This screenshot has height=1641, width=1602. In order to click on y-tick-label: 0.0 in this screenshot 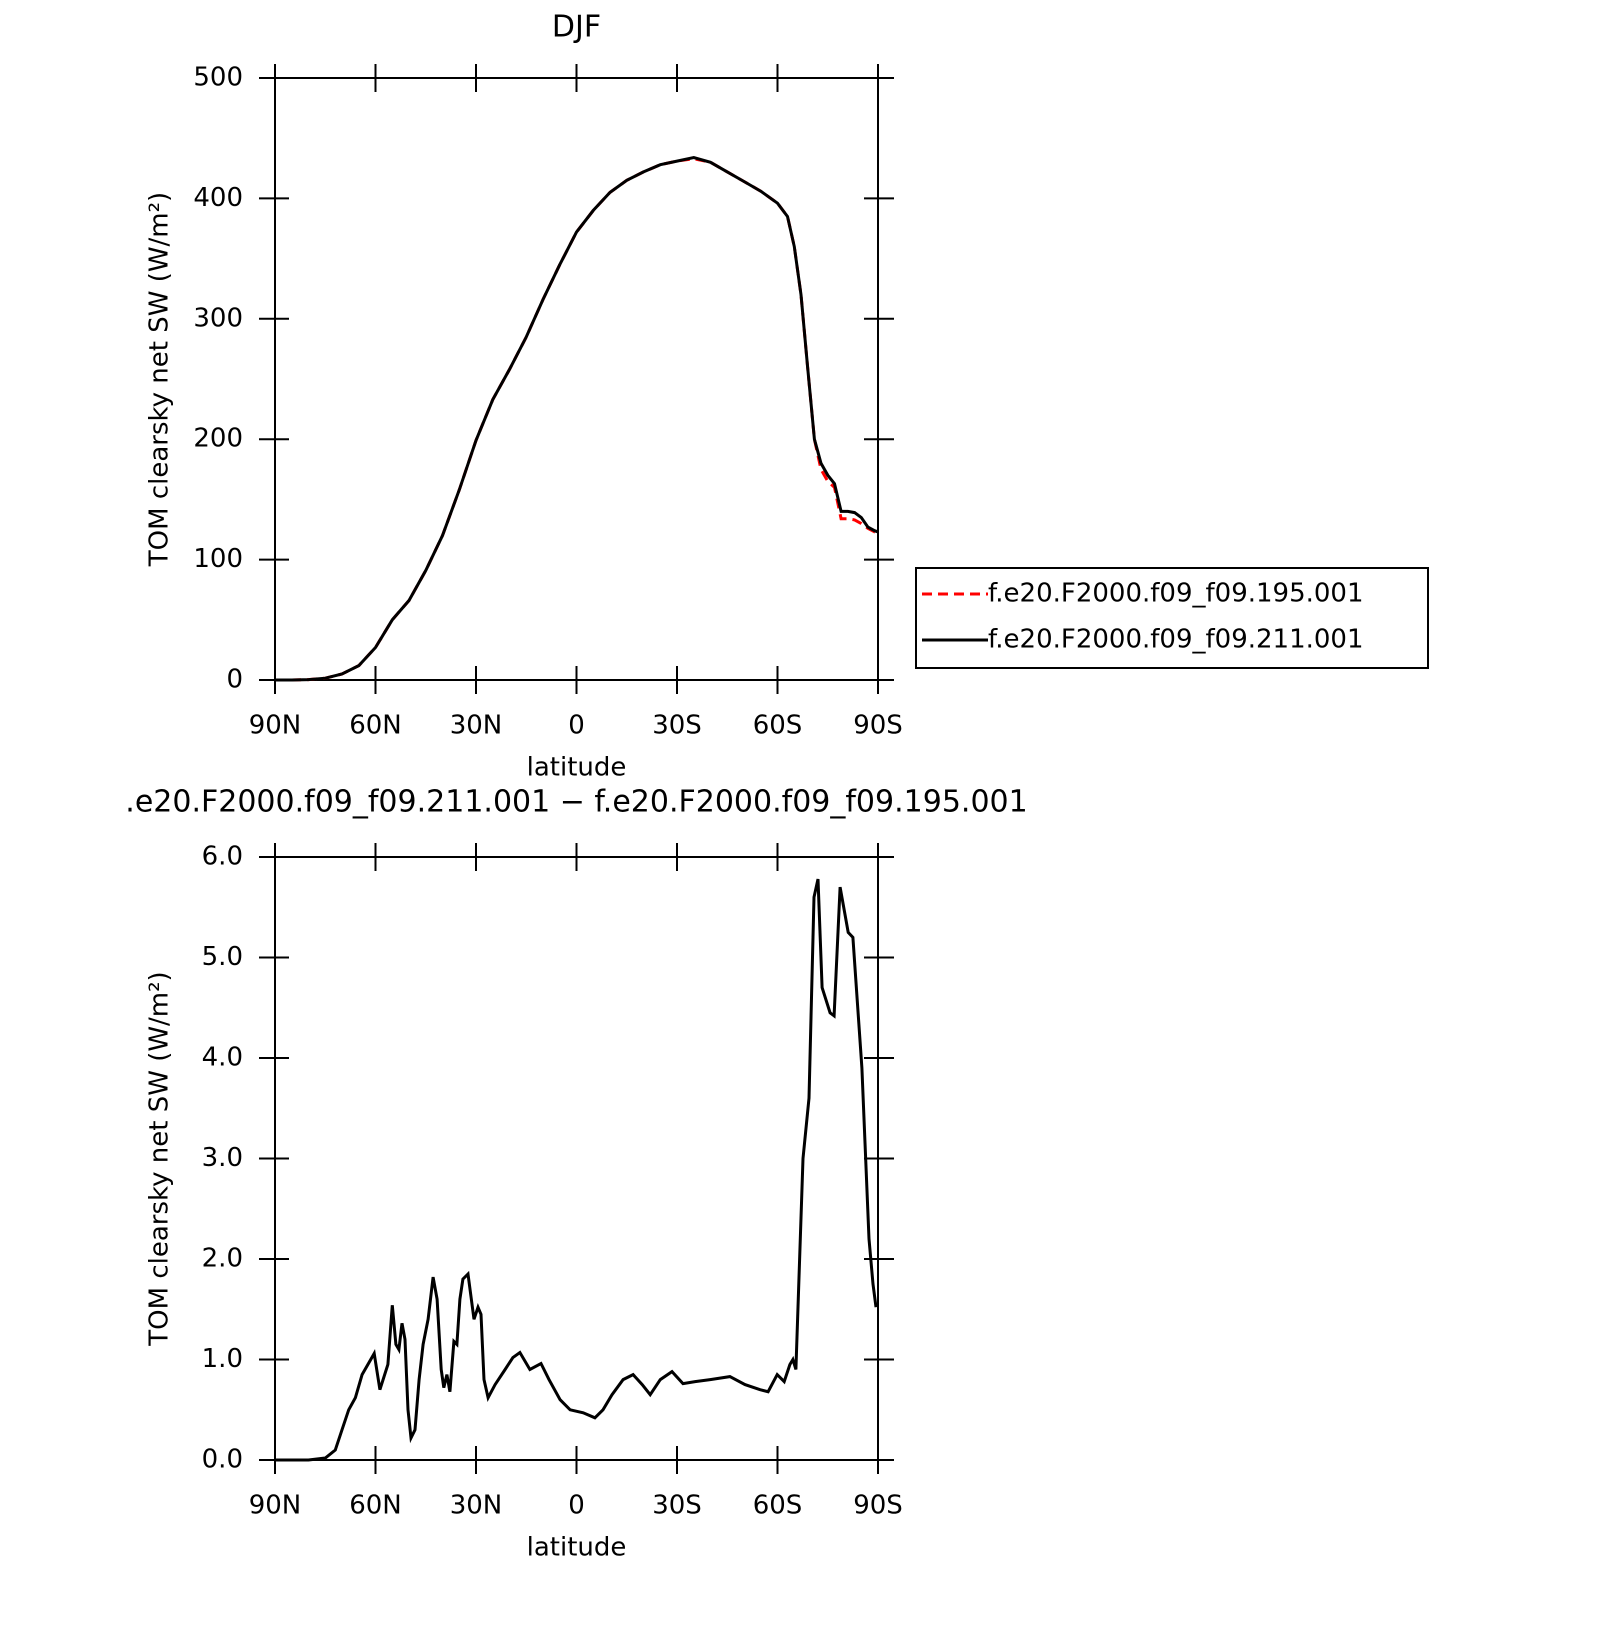, I will do `click(222, 1460)`.